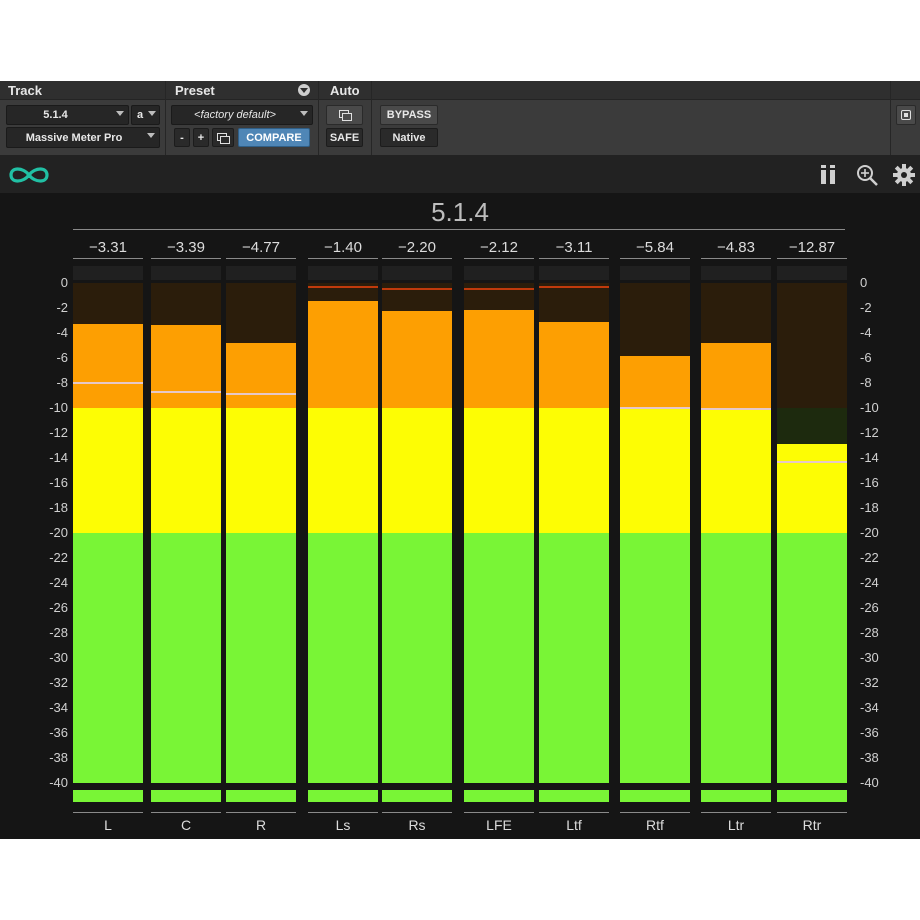 The height and width of the screenshot is (920, 920). What do you see at coordinates (906, 115) in the screenshot?
I see `target-window-button` at bounding box center [906, 115].